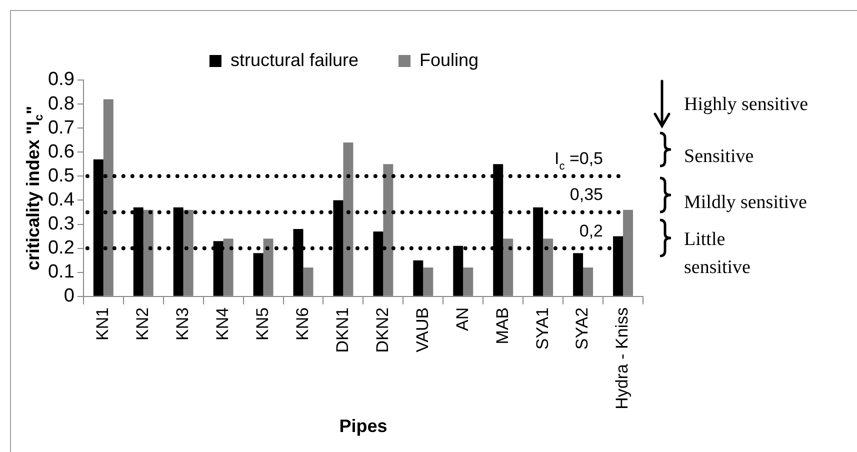  Describe the element at coordinates (61, 151) in the screenshot. I see `y-tick-label: 0.6` at that location.